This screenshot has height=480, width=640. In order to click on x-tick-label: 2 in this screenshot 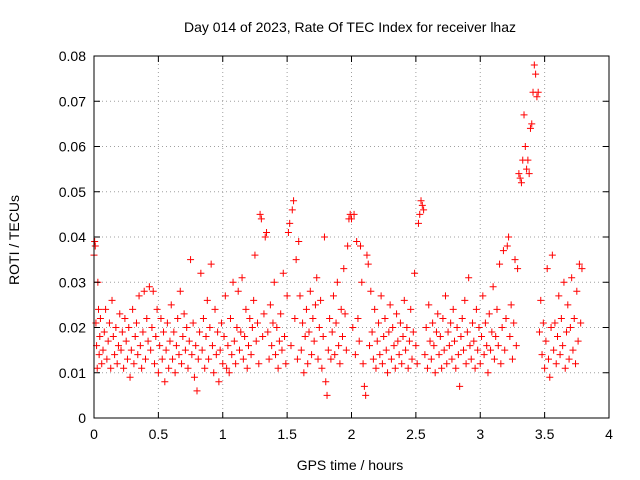, I will do `click(352, 434)`.